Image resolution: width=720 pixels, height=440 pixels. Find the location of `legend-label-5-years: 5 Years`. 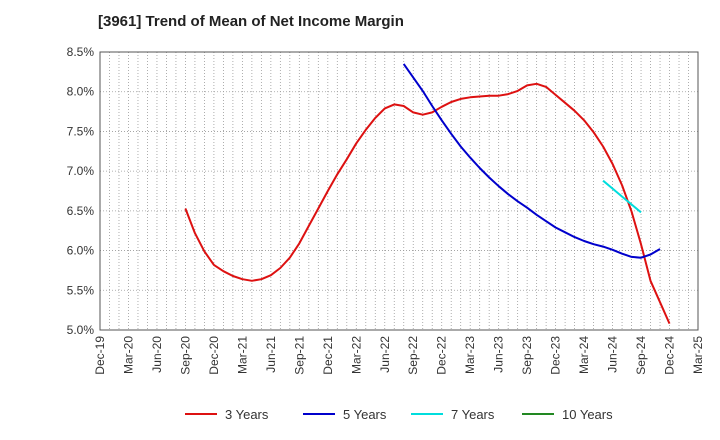

legend-label-5-years: 5 Years is located at coordinates (365, 414).